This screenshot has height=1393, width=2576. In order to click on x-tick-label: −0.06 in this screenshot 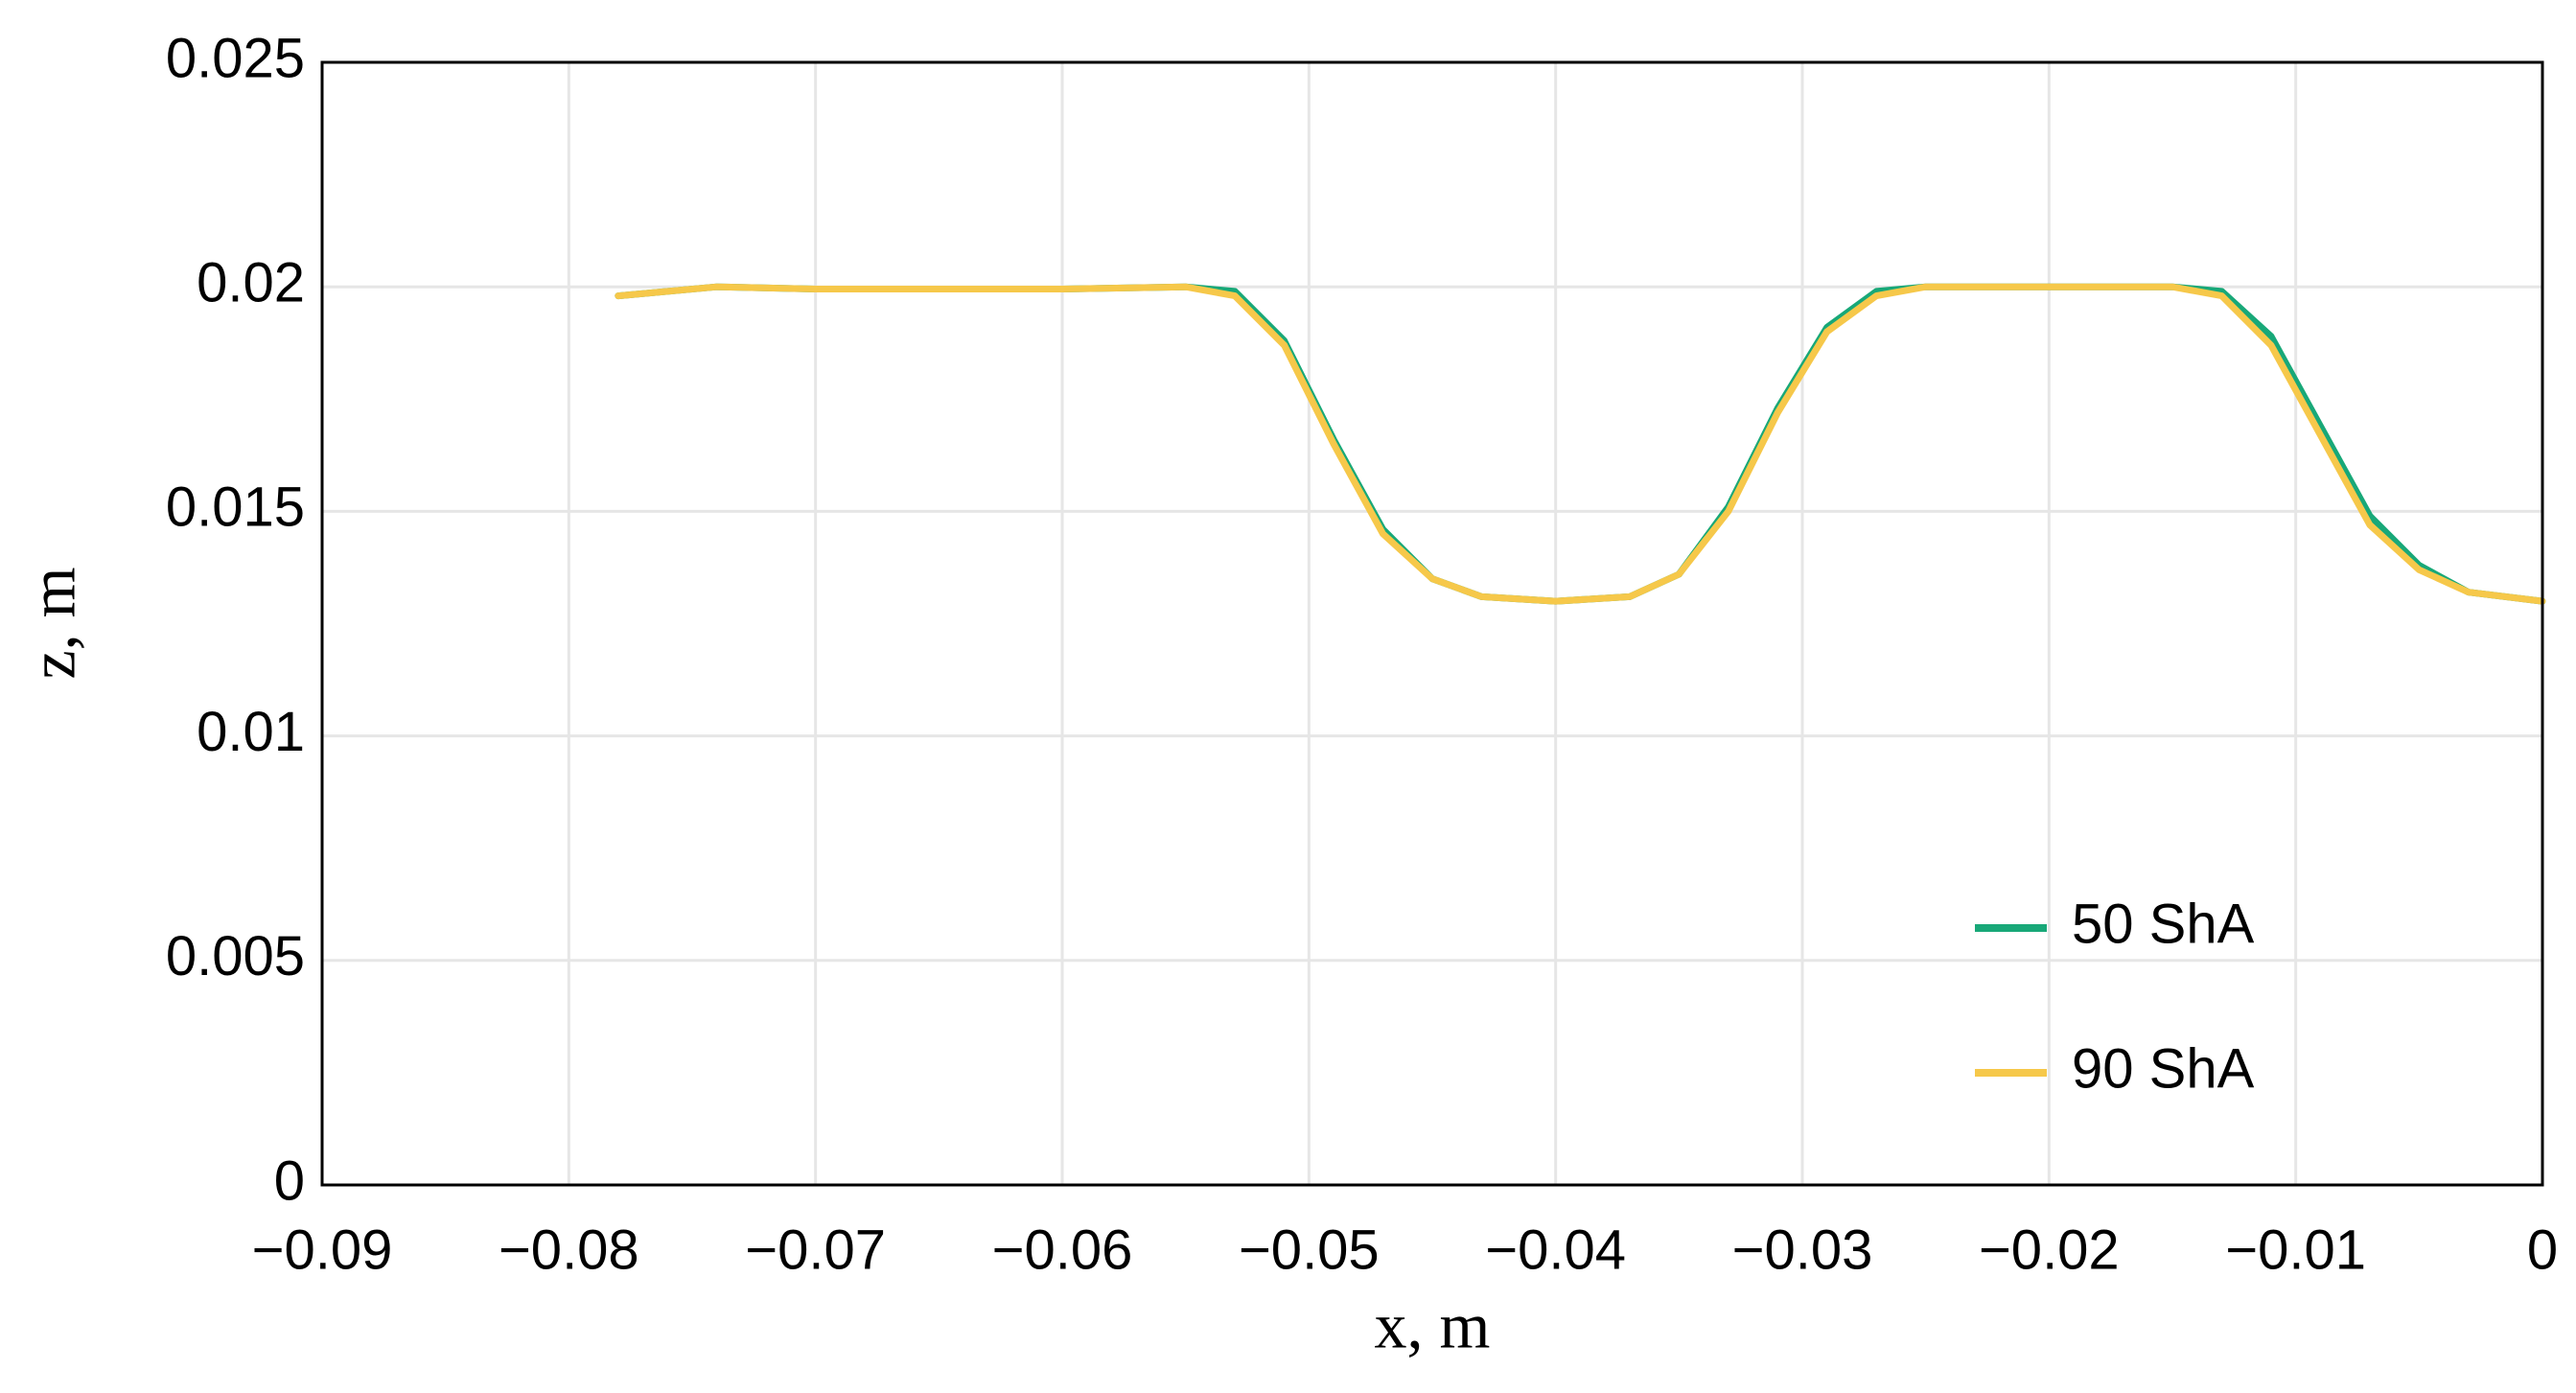, I will do `click(1062, 1250)`.